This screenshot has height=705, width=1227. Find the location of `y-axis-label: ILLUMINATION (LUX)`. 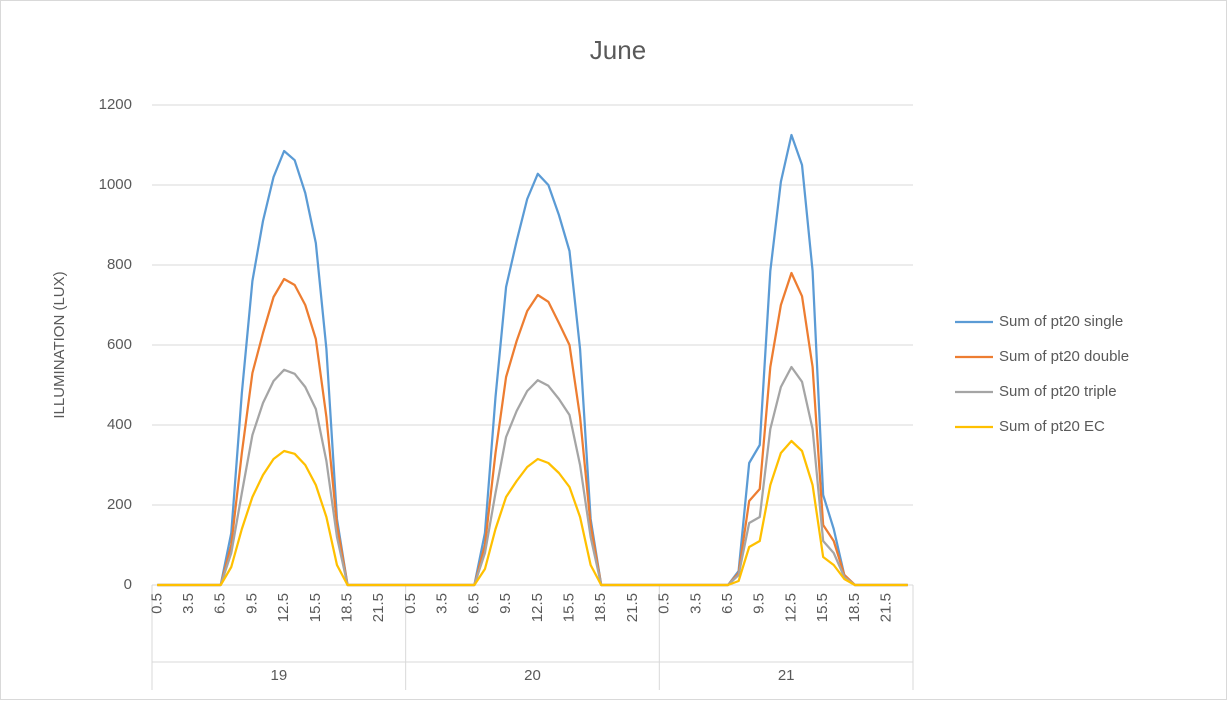

y-axis-label: ILLUMINATION (LUX) is located at coordinates (59, 344).